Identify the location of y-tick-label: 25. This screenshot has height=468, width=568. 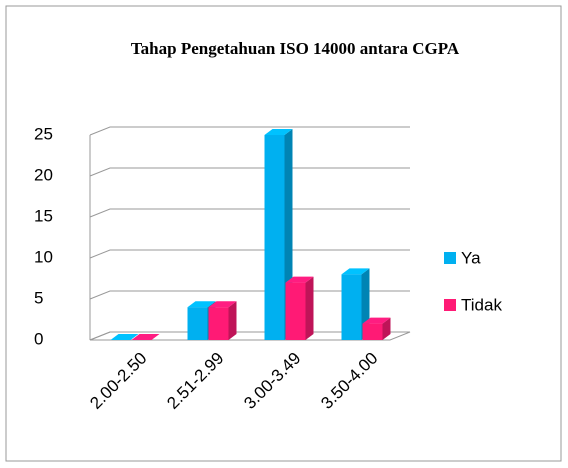
(43, 133).